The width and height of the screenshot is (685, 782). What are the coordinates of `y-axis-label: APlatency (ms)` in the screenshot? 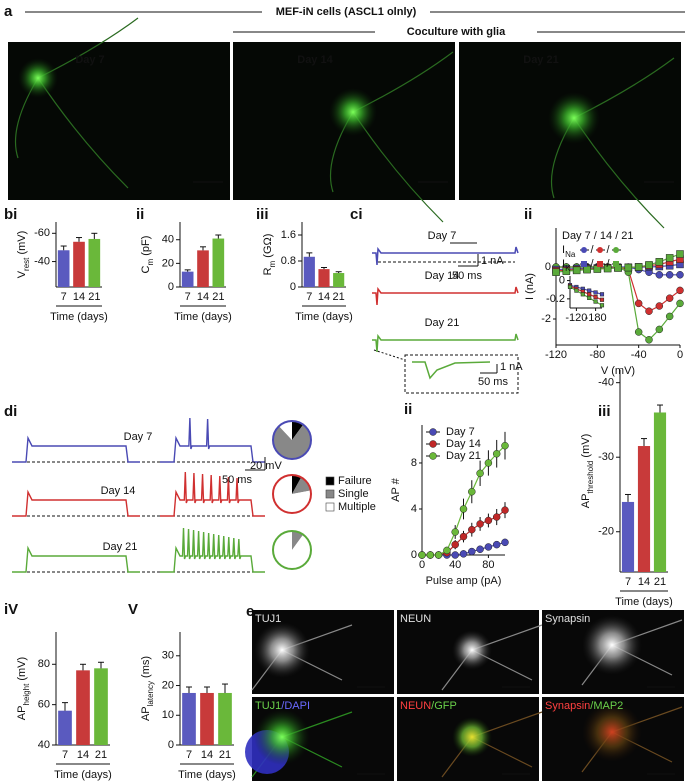 It's located at (147, 688).